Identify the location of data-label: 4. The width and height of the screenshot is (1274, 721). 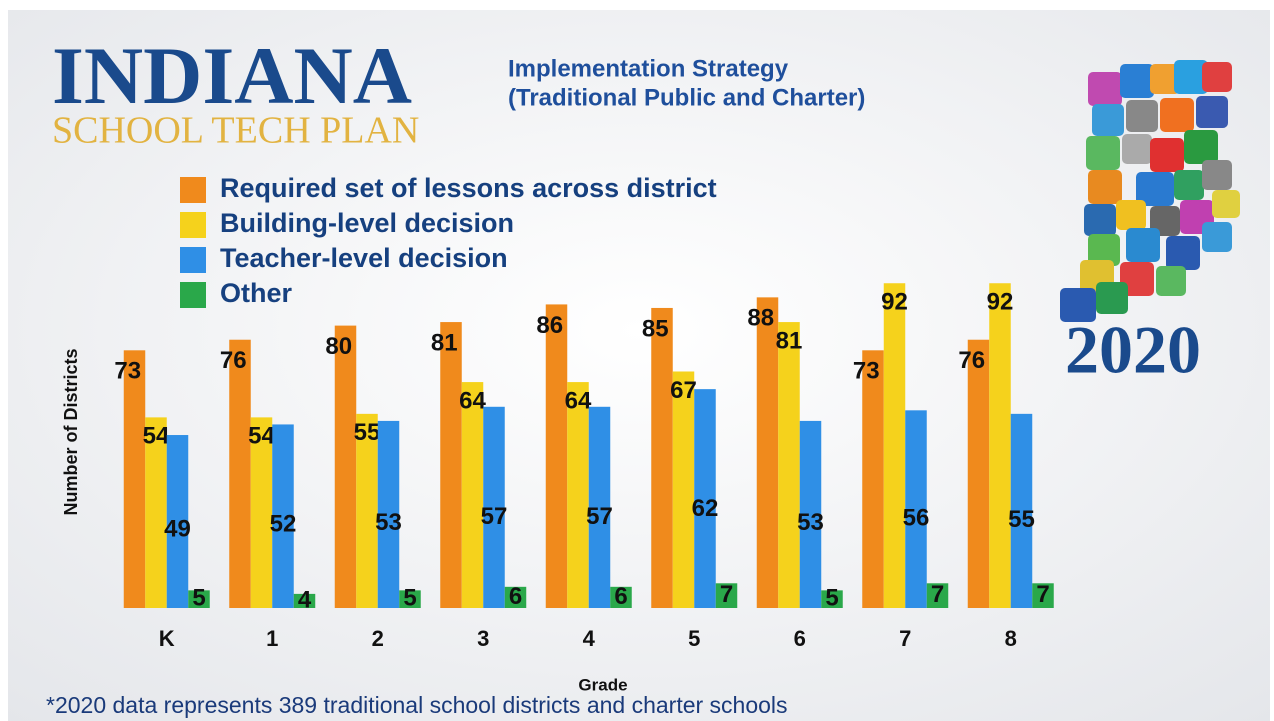
(305, 599).